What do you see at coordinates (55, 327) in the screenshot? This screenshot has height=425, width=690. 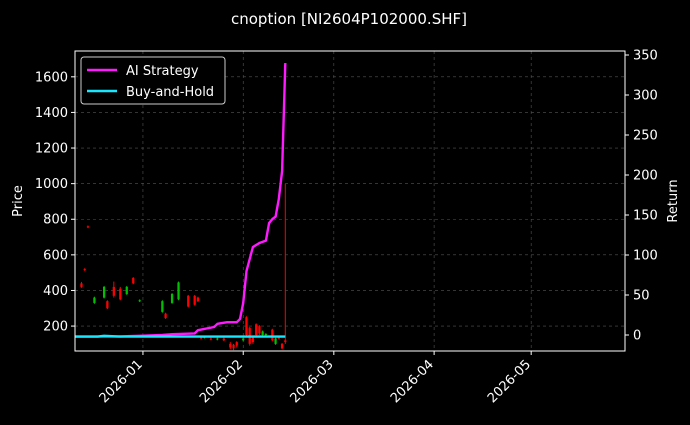 I see `left-tick-label: 200` at bounding box center [55, 327].